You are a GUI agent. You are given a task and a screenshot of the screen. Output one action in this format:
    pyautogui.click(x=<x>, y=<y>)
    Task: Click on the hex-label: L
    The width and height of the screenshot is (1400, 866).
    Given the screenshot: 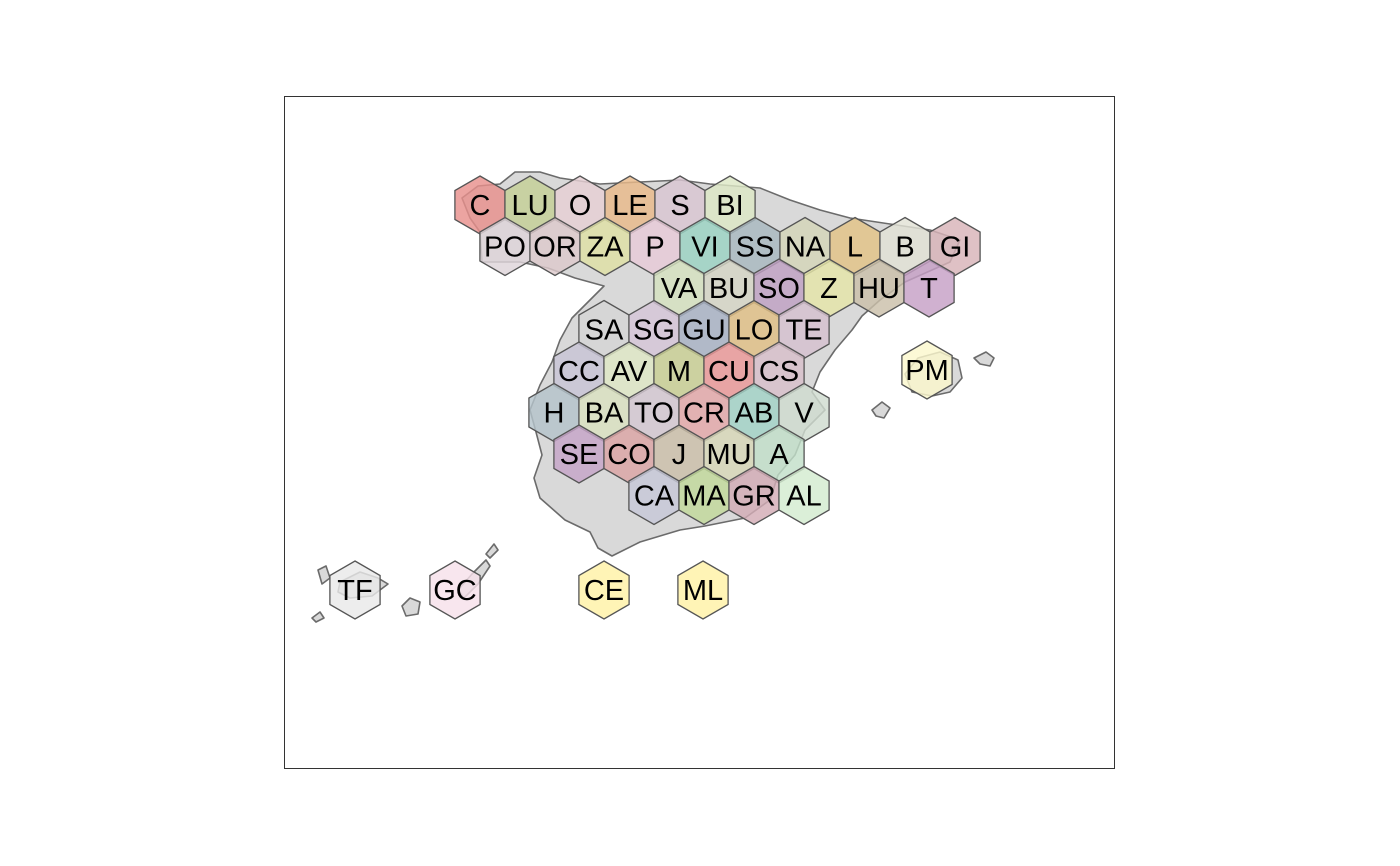 What is the action you would take?
    pyautogui.click(x=855, y=248)
    